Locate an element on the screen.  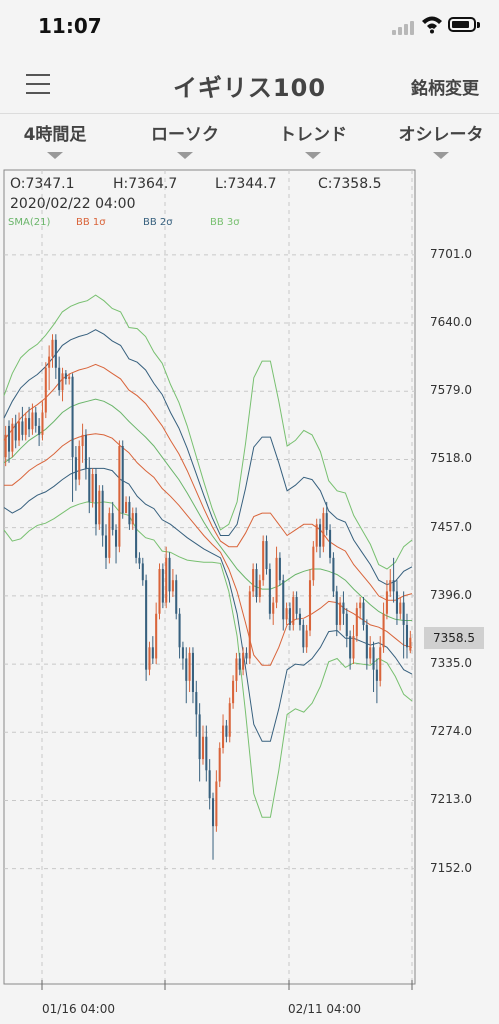
battery-icon is located at coordinates (462, 24).